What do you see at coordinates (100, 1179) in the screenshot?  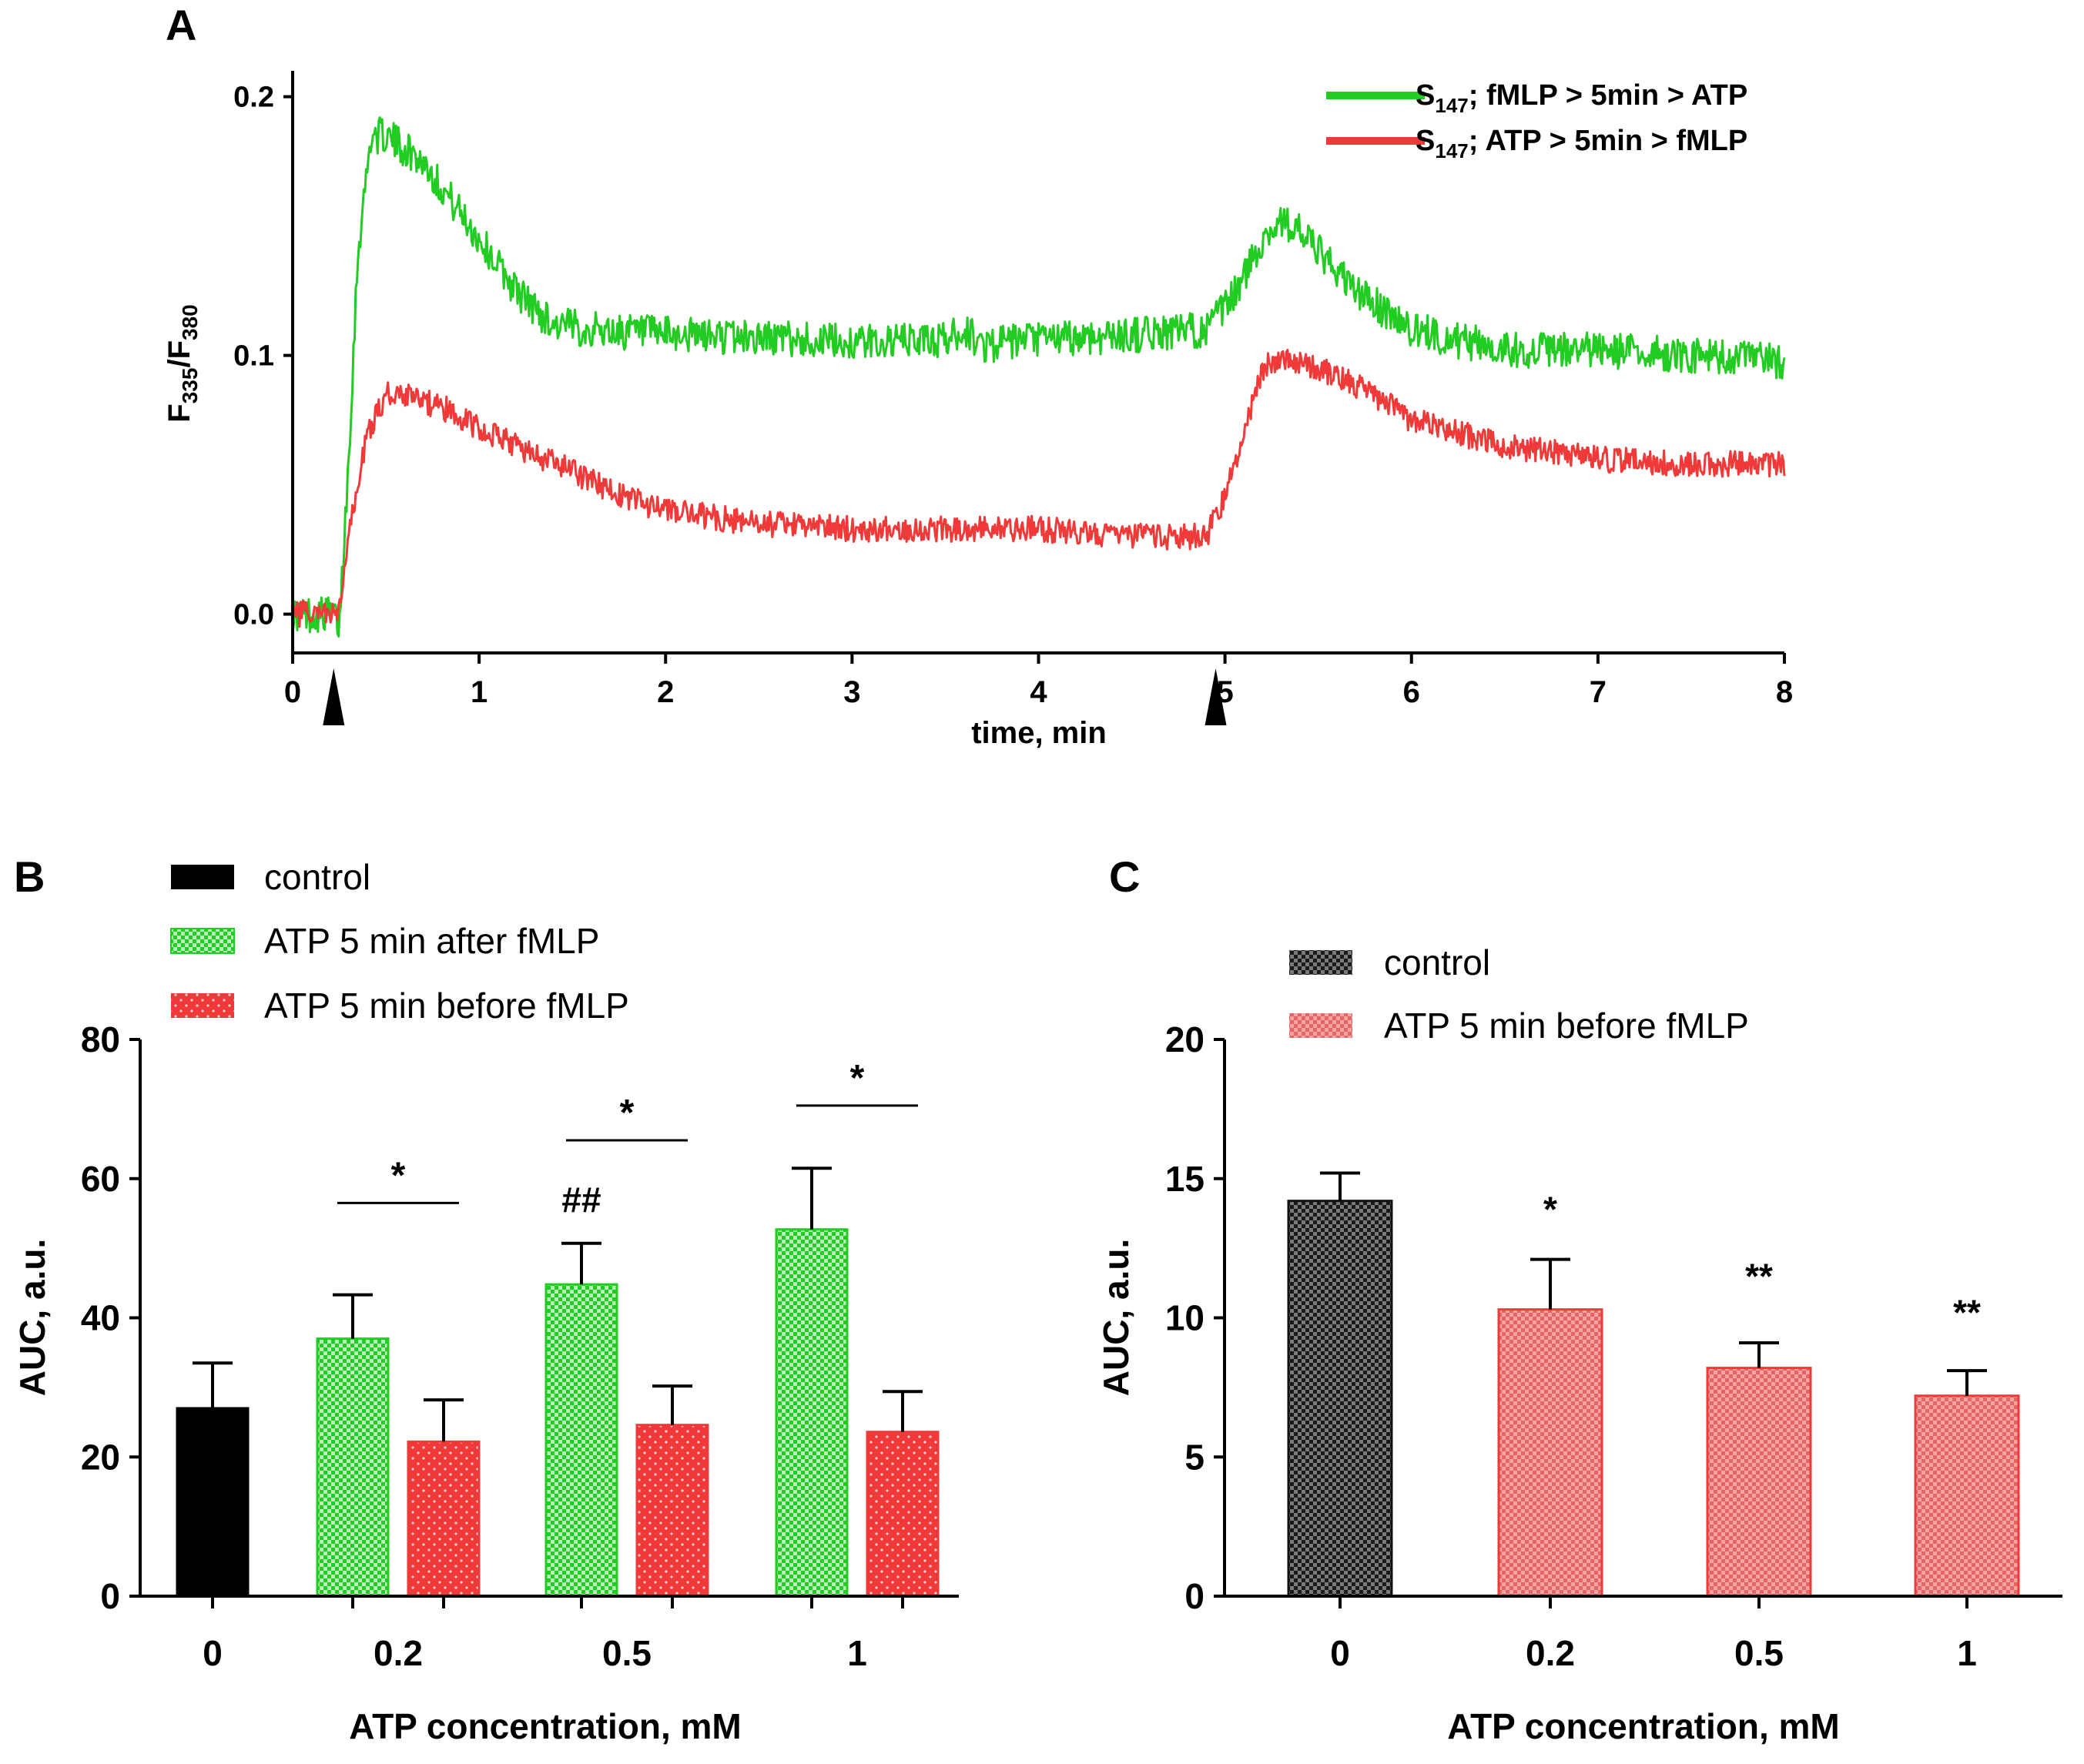 I see `y-tick-label: 60` at bounding box center [100, 1179].